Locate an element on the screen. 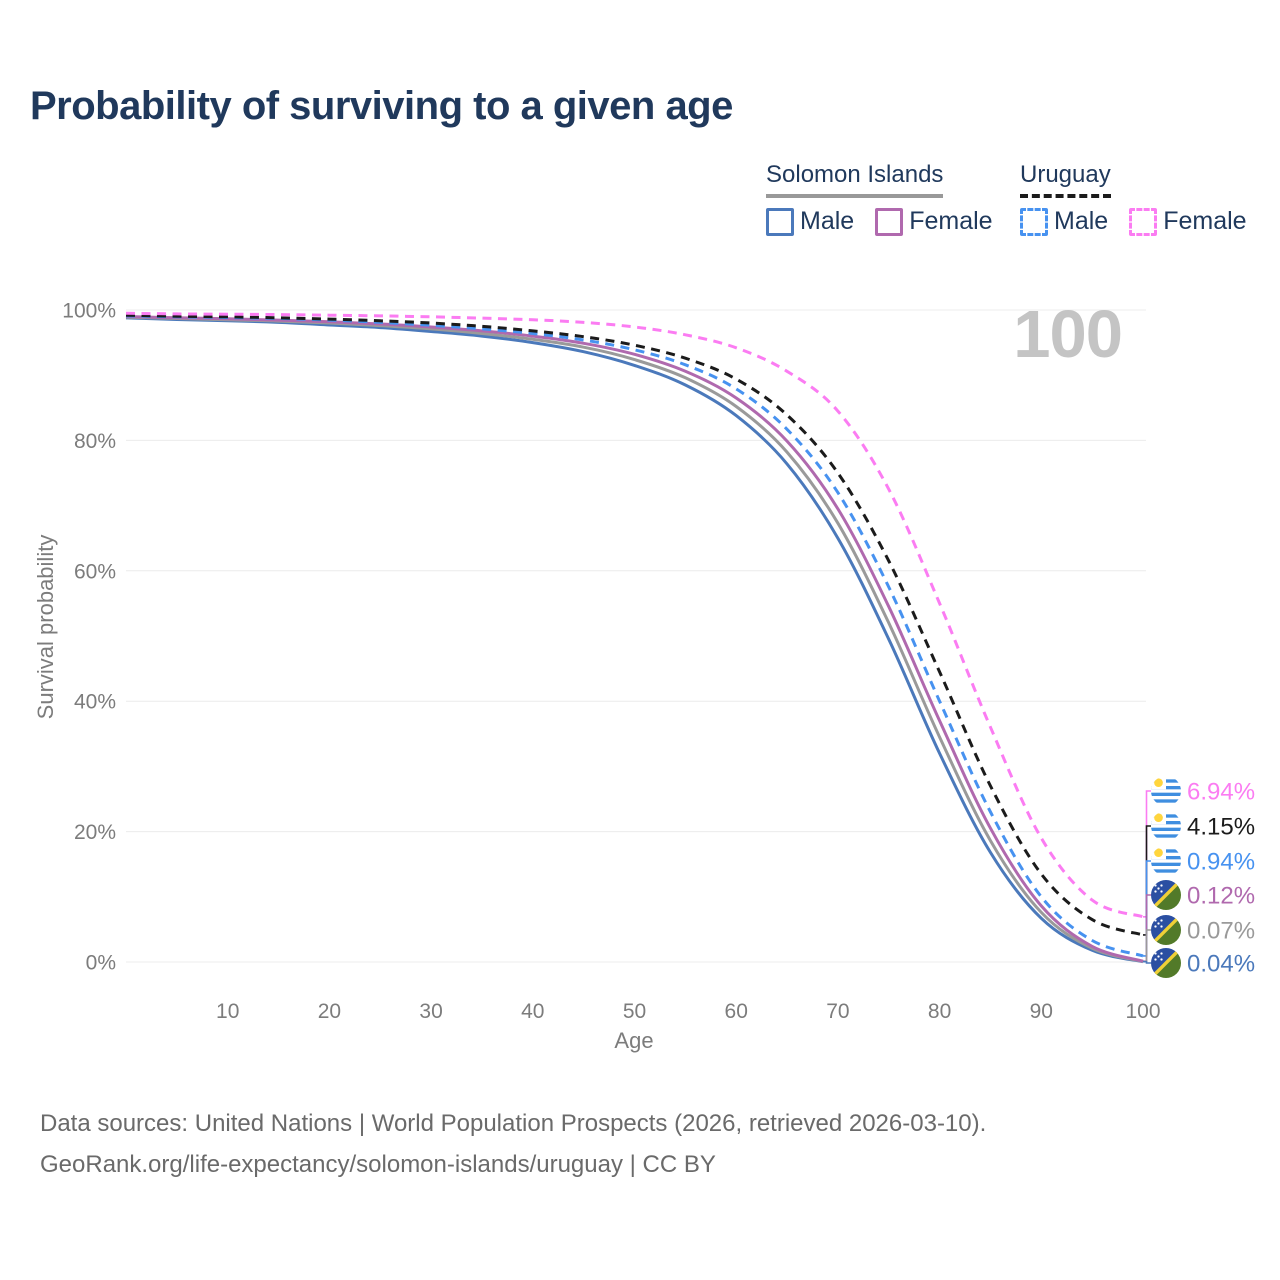 The height and width of the screenshot is (1280, 1280). x-tick-100: 100 is located at coordinates (1142, 1011).